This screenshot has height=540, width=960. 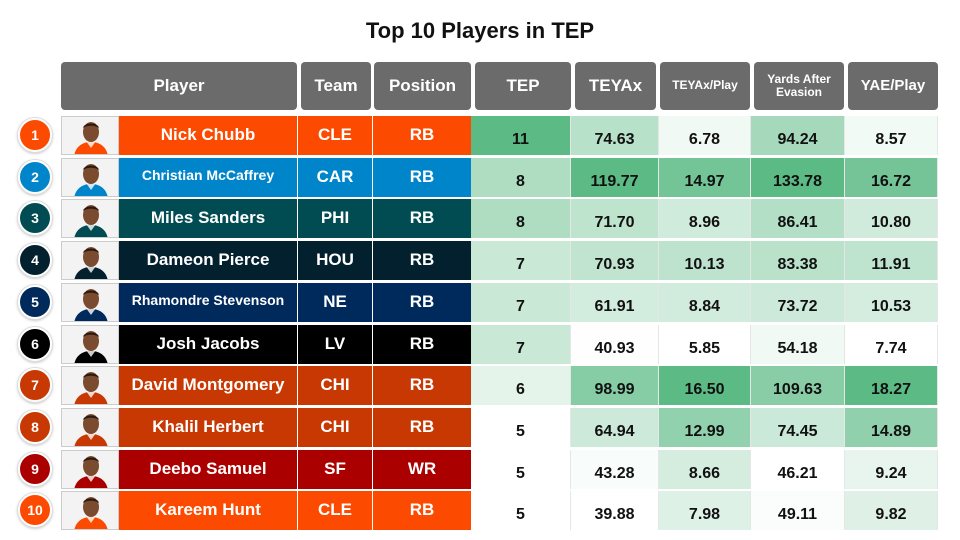 What do you see at coordinates (208, 385) in the screenshot?
I see `player-name: David Montgomery` at bounding box center [208, 385].